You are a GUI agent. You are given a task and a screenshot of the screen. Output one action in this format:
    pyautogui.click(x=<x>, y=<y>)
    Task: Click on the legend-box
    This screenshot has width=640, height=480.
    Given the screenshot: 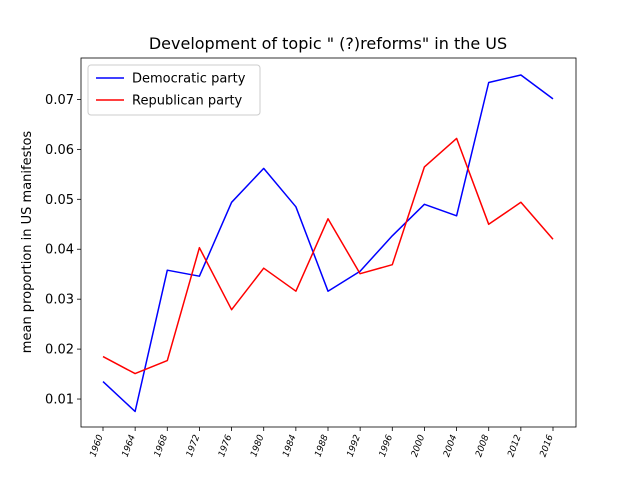 What is the action you would take?
    pyautogui.click(x=174, y=90)
    